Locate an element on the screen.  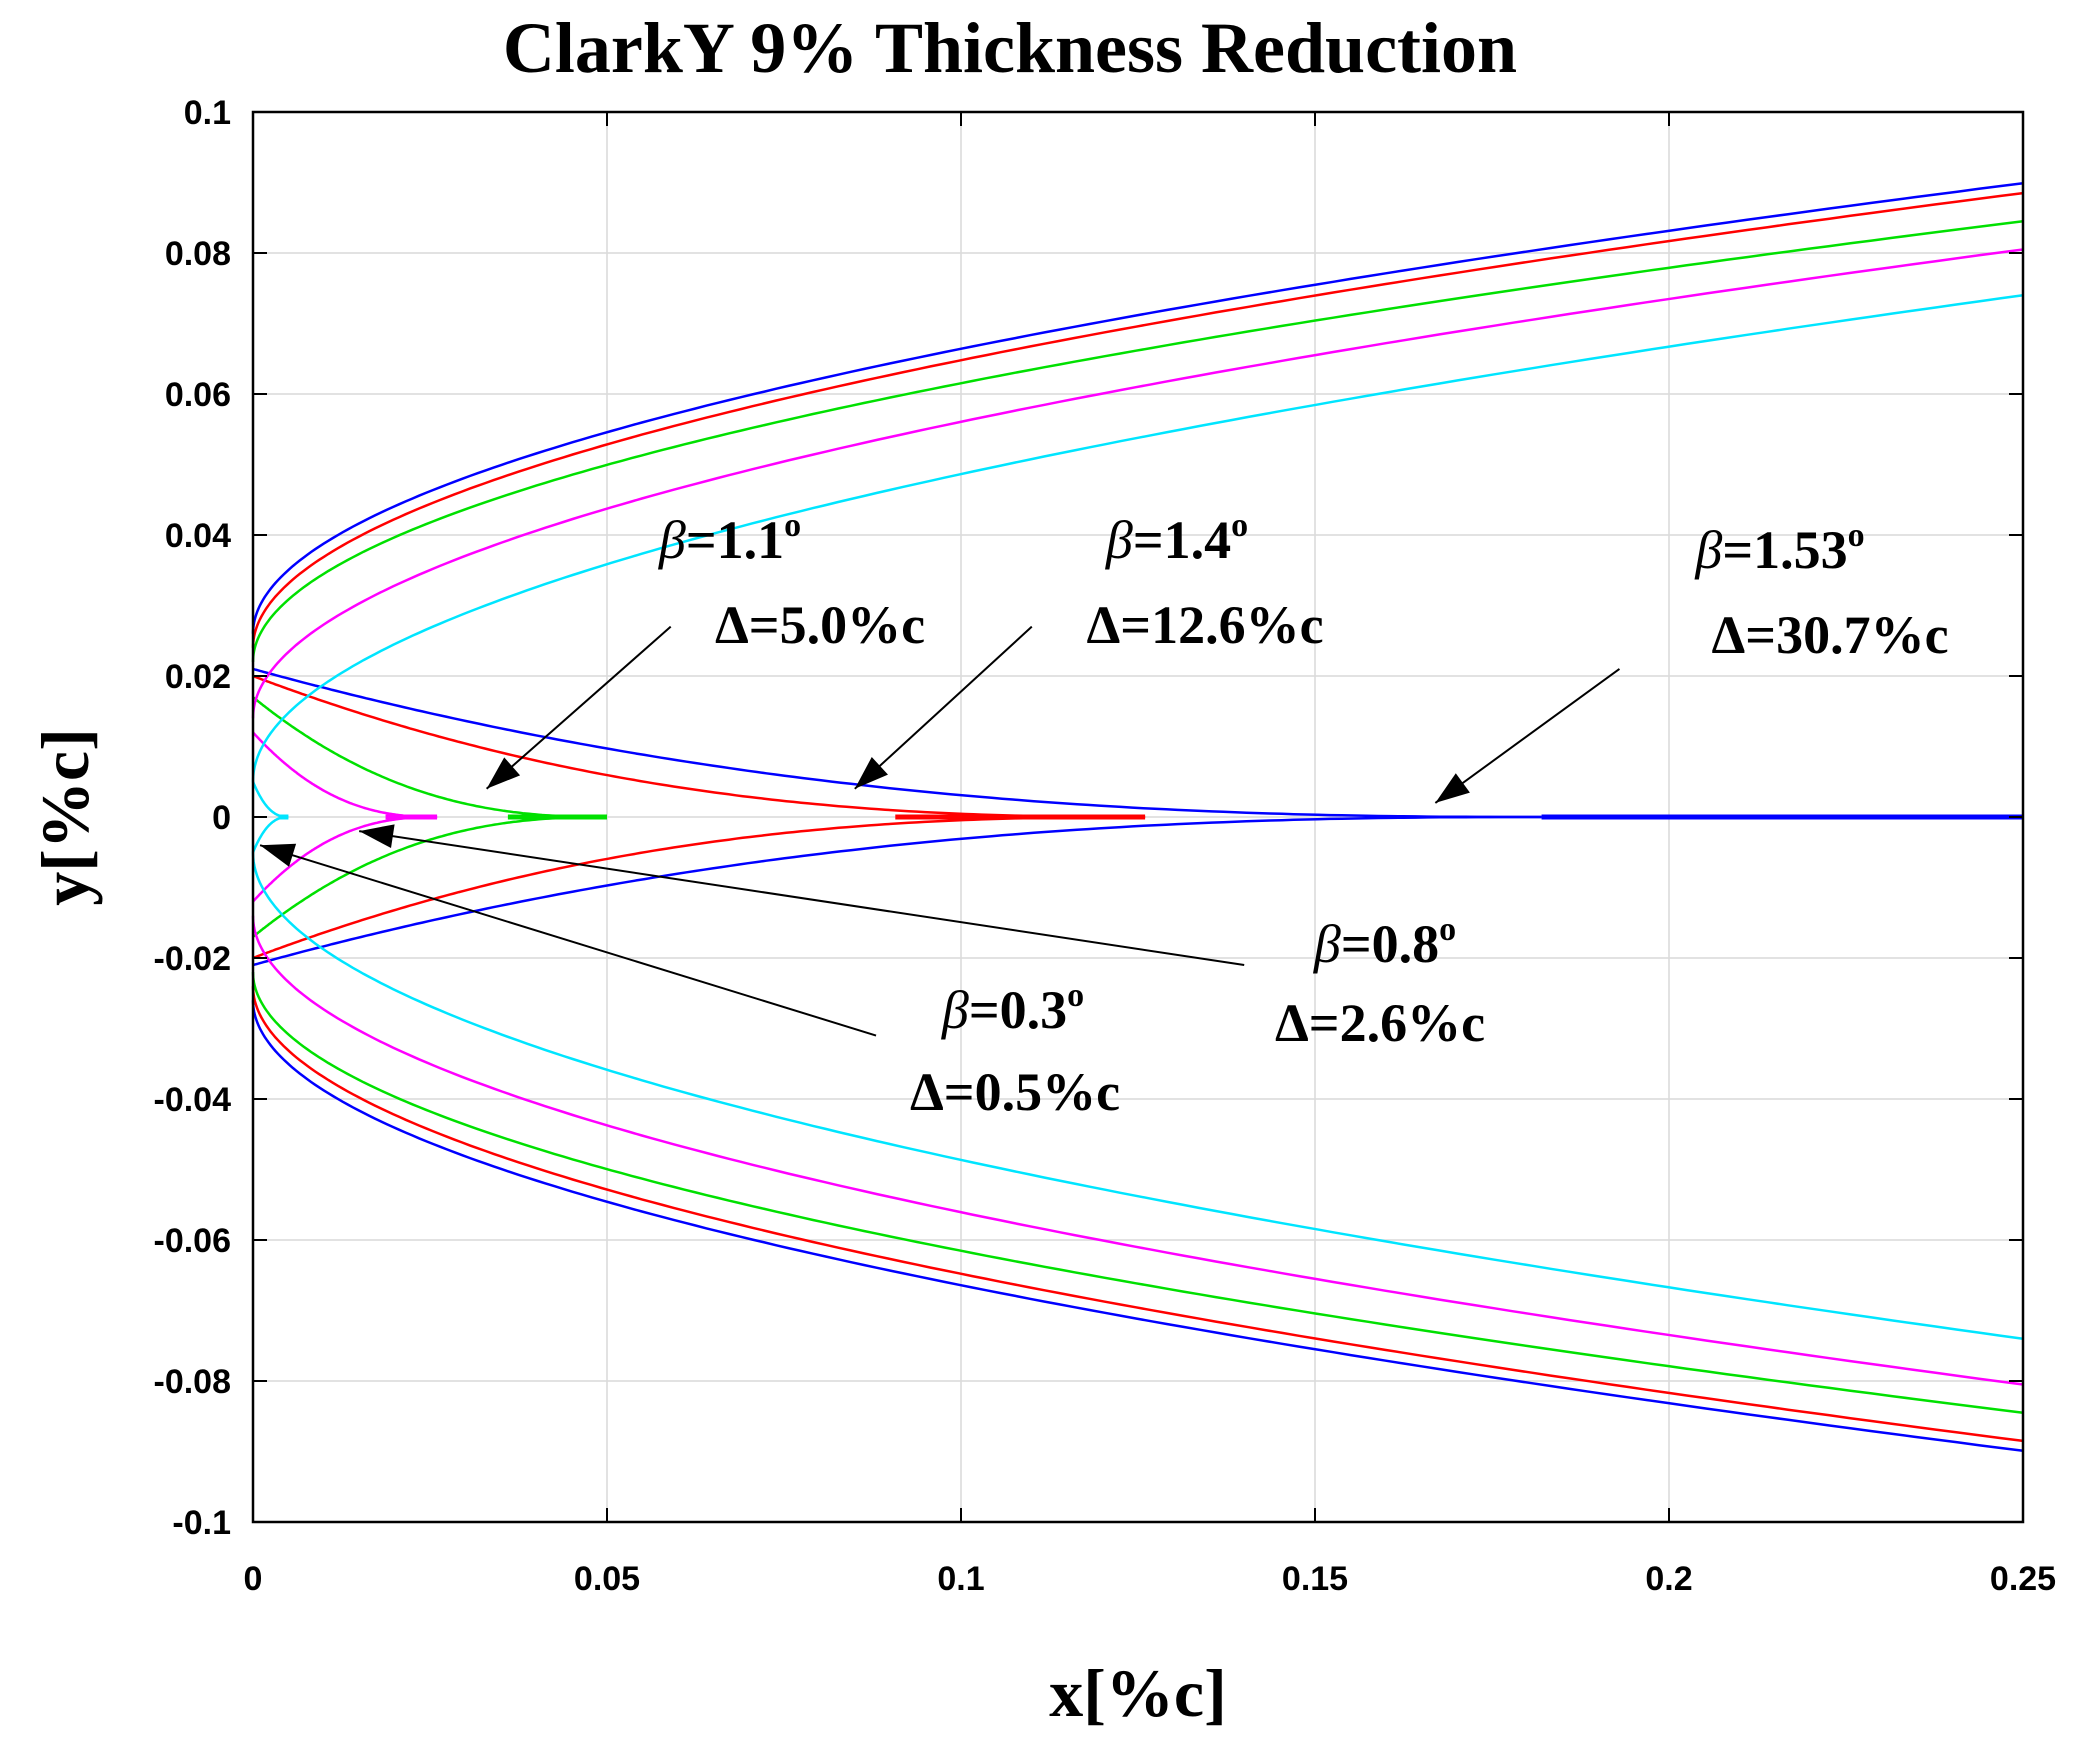
x-tick-label: 0.15 is located at coordinates (1315, 1579).